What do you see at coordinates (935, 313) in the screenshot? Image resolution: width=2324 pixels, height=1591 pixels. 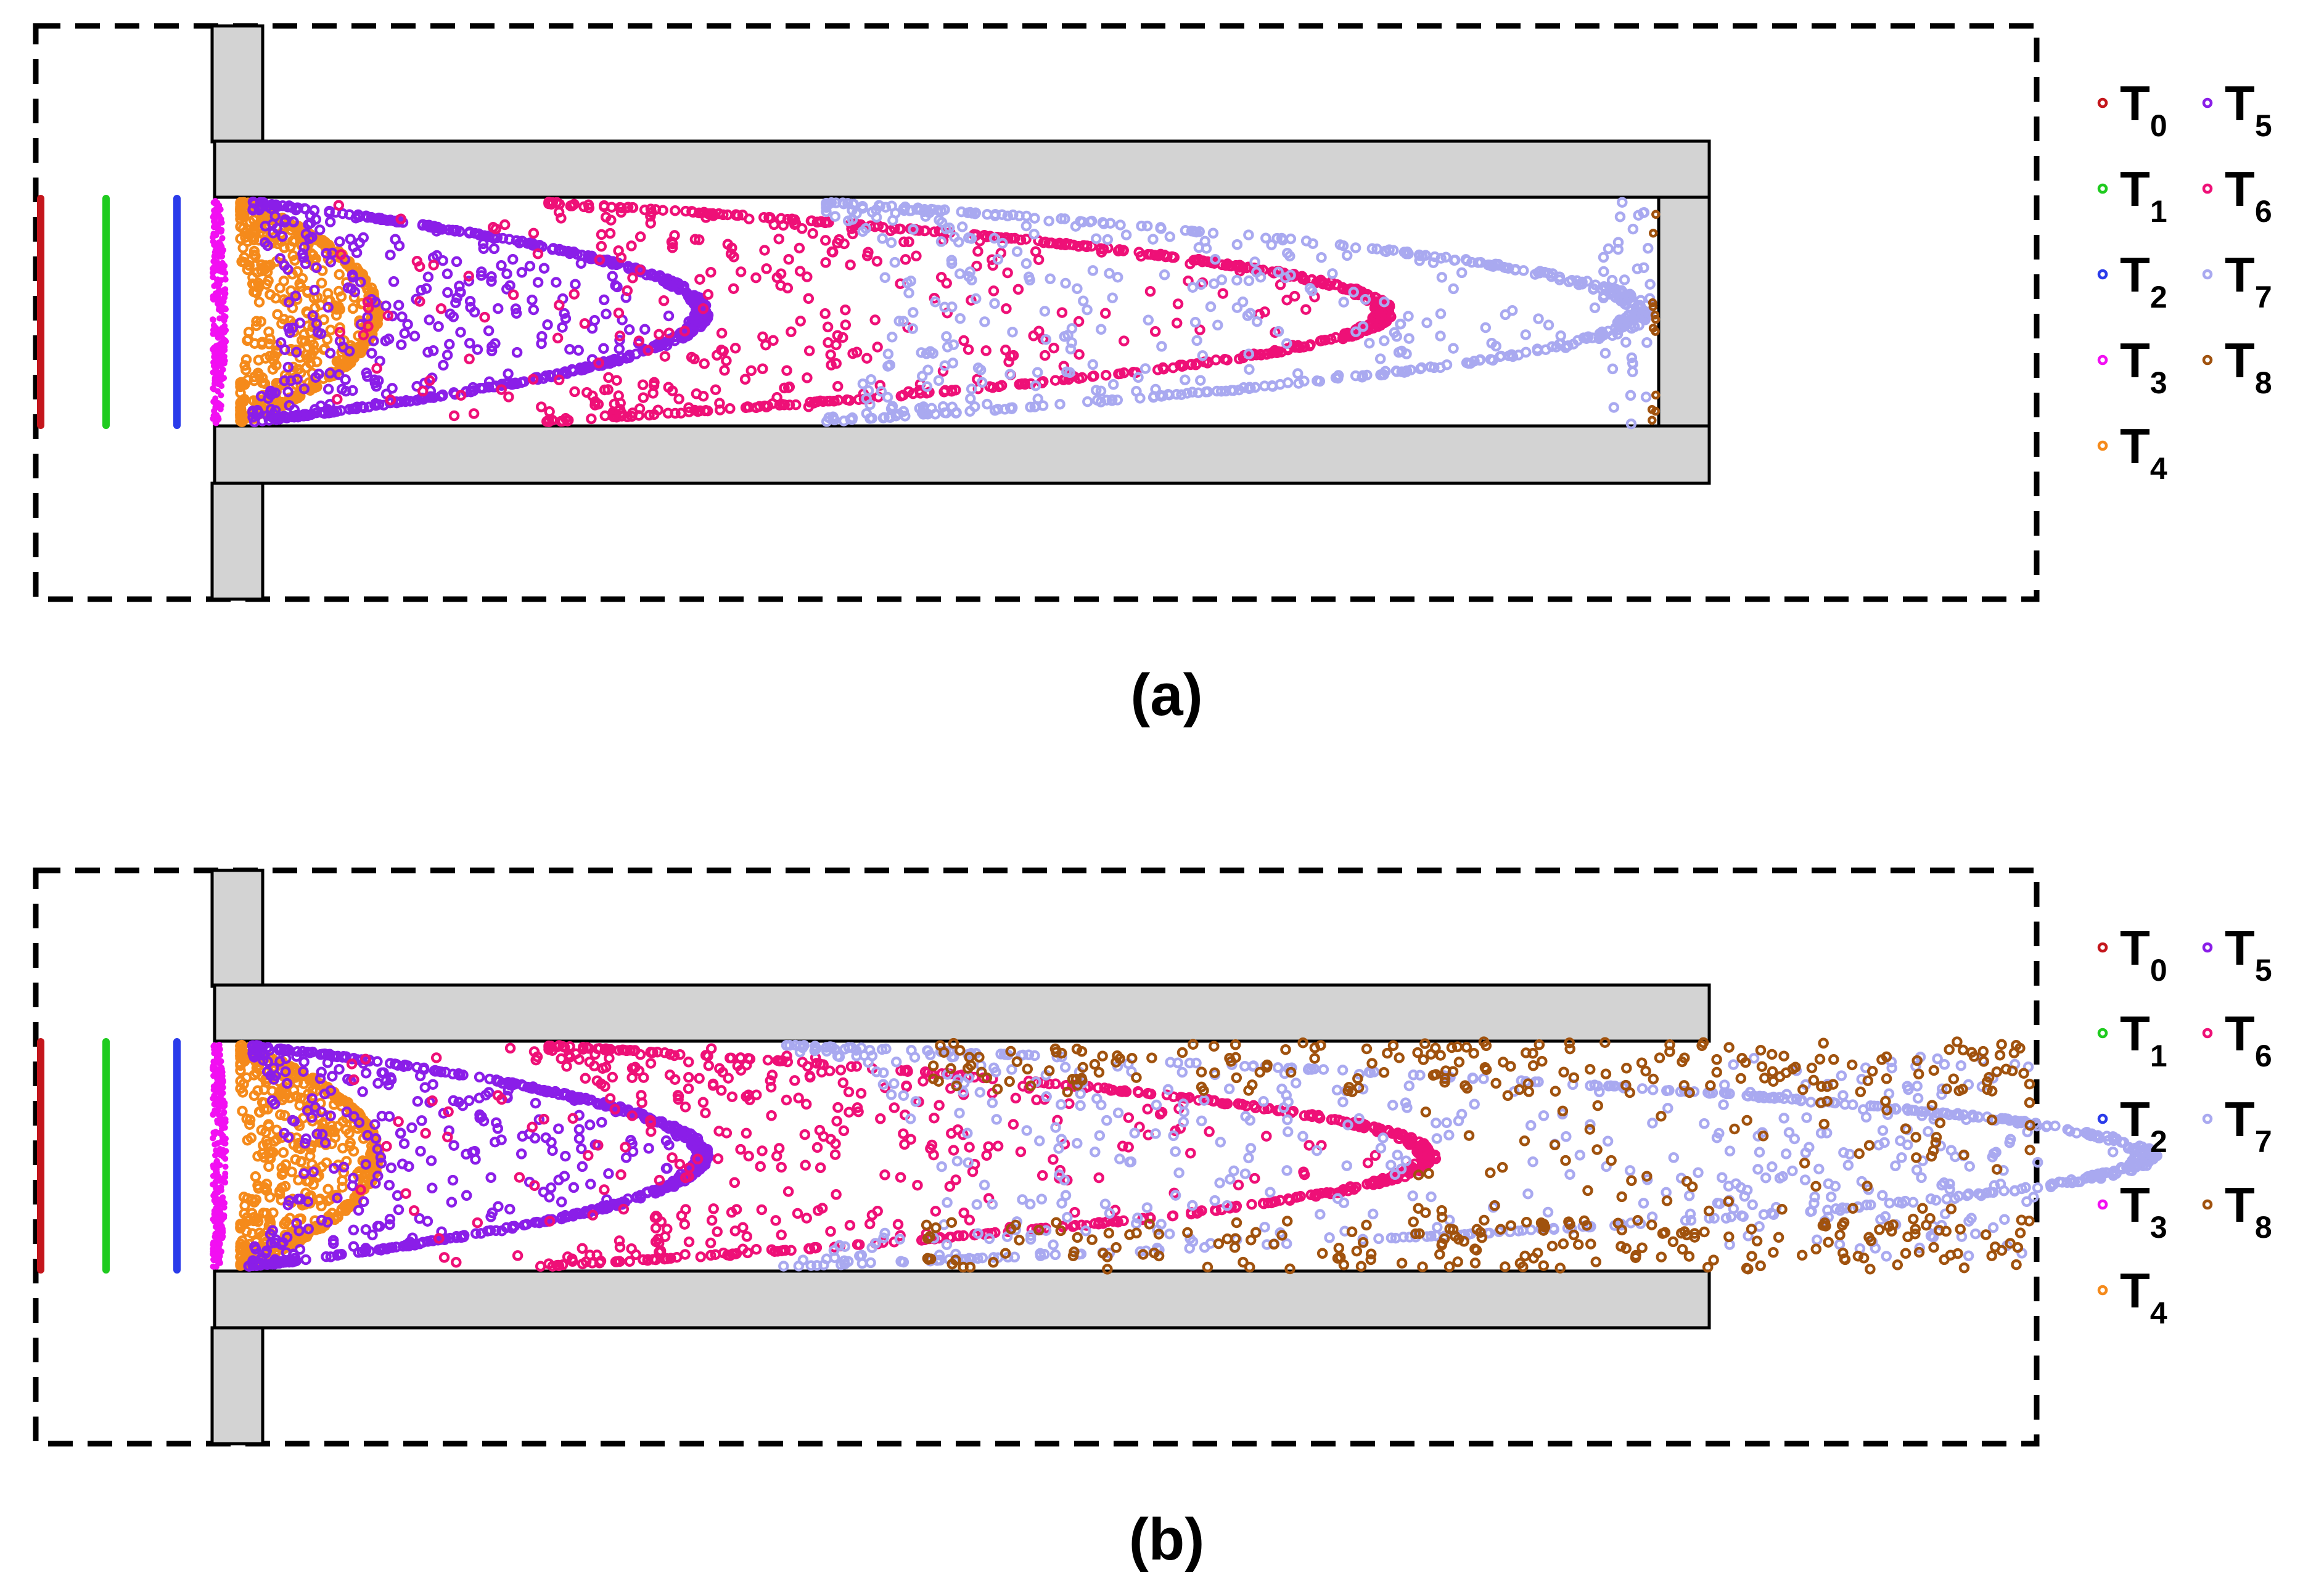 I see `particle-cloud-a` at bounding box center [935, 313].